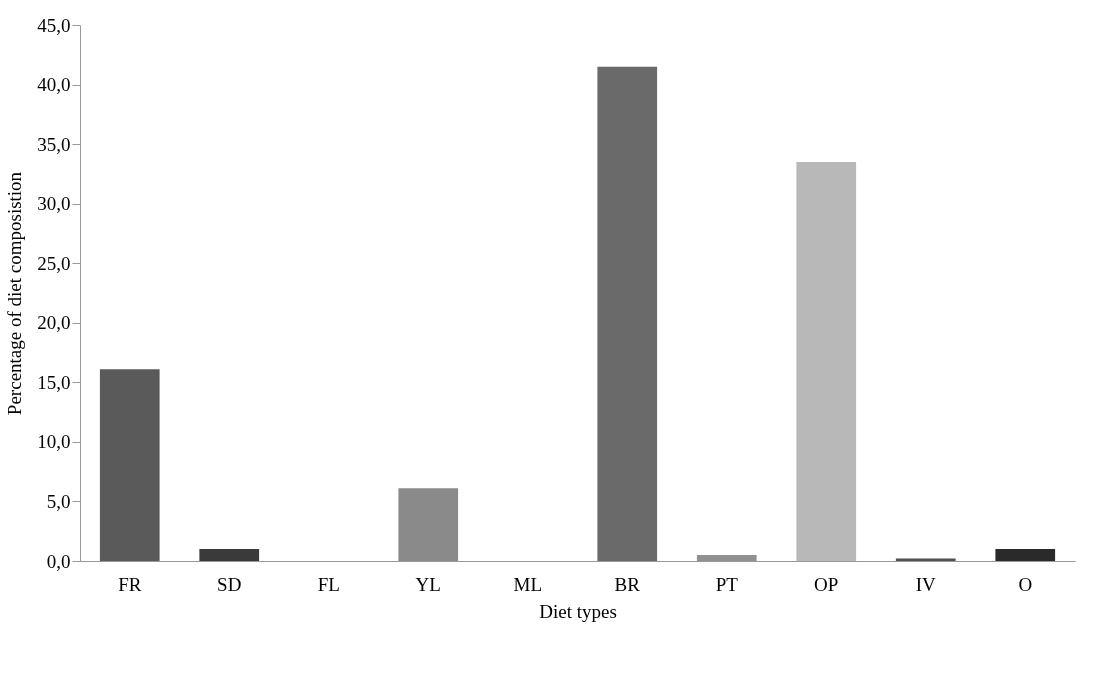 This screenshot has height=673, width=1119. Describe the element at coordinates (130, 584) in the screenshot. I see `x-tick-label: FR` at that location.